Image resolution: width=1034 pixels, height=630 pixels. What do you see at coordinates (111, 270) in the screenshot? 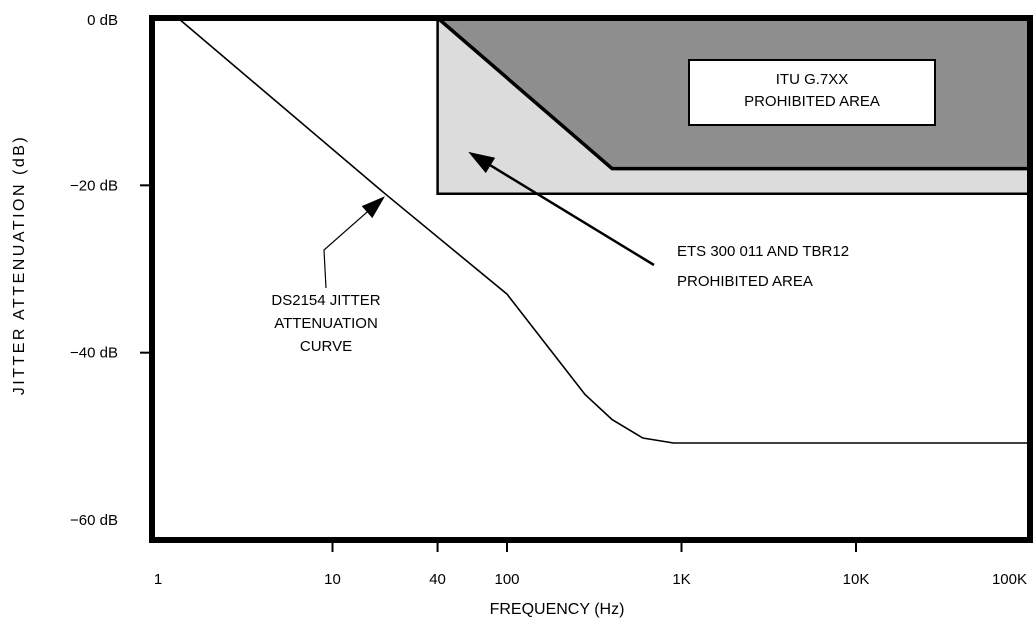
I see `y-axis-ticks: 0 dB −20 dB −40 dB −60 dB` at bounding box center [111, 270].